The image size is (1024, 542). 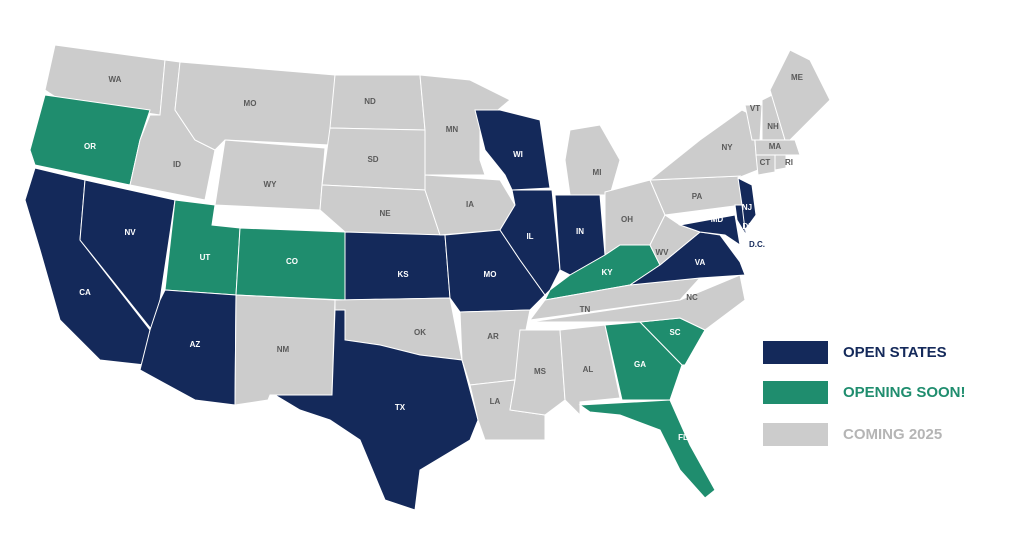 I want to click on state-label: WY, so click(x=271, y=184).